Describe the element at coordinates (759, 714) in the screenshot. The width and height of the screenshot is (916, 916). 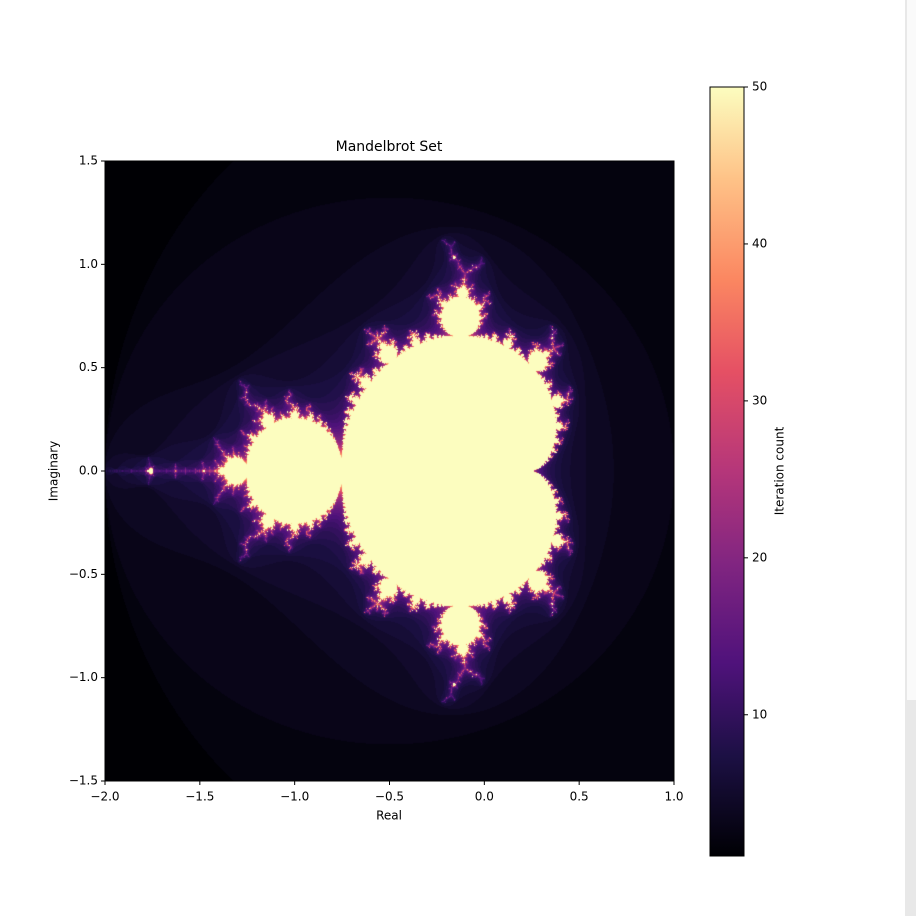
I see `colorbar-tick-label: 10` at that location.